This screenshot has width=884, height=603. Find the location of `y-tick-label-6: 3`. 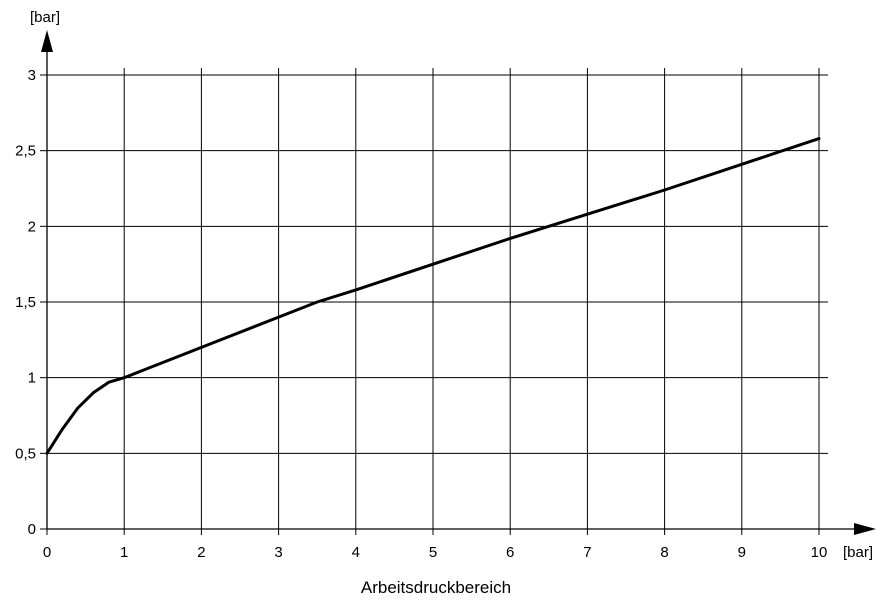

y-tick-label-6: 3 is located at coordinates (32, 75).